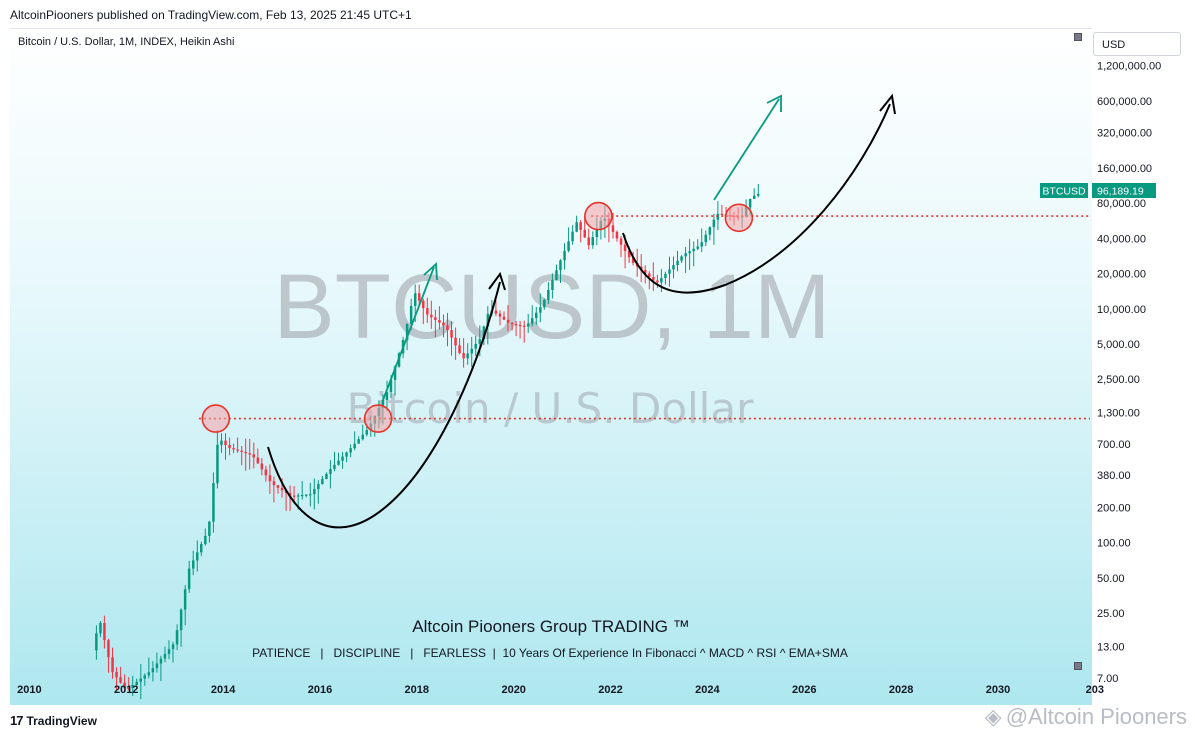  Describe the element at coordinates (1078, 666) in the screenshot. I see `scale-settings-icon` at that location.